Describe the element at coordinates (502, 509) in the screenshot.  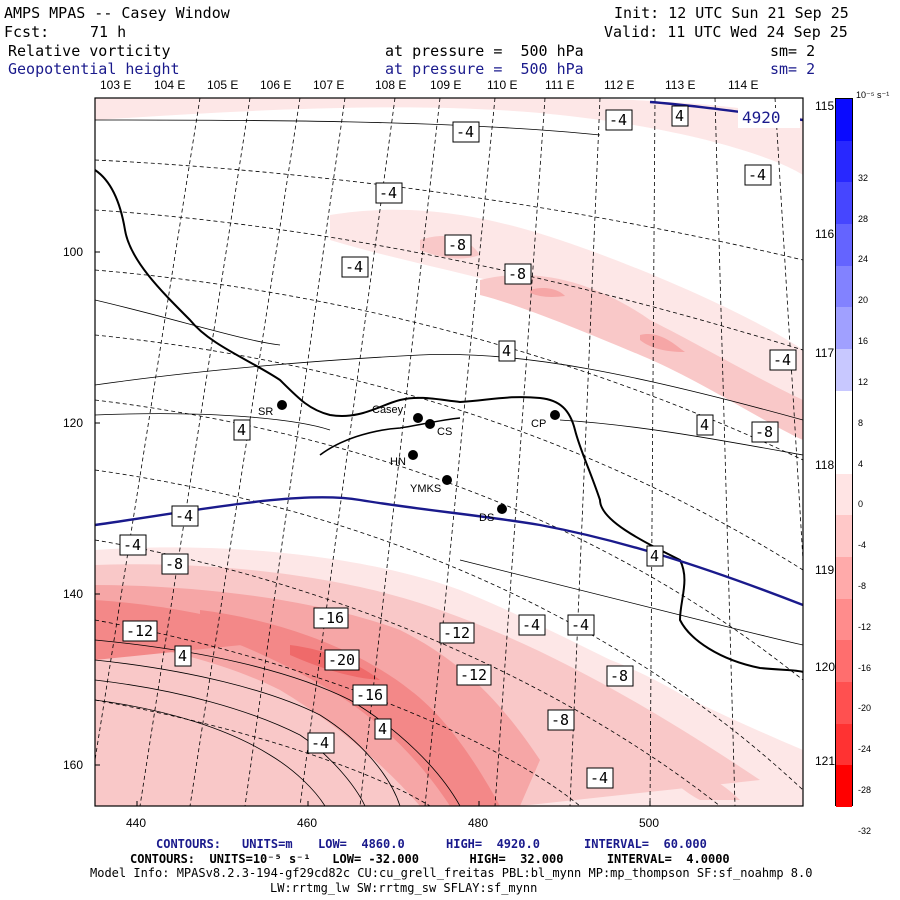
I see `station-dot-ds` at that location.